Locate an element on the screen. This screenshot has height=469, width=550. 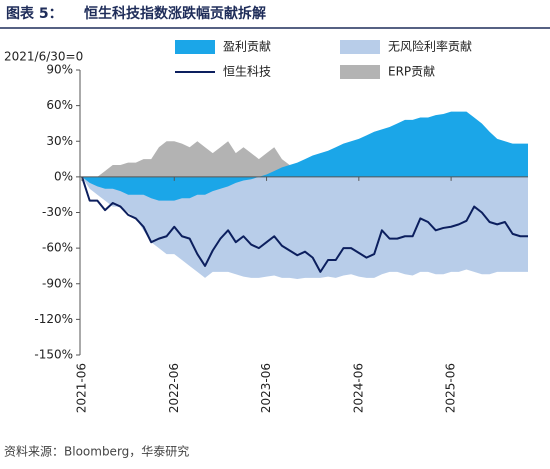
x-tick-label: 2025-06 is located at coordinates (451, 388).